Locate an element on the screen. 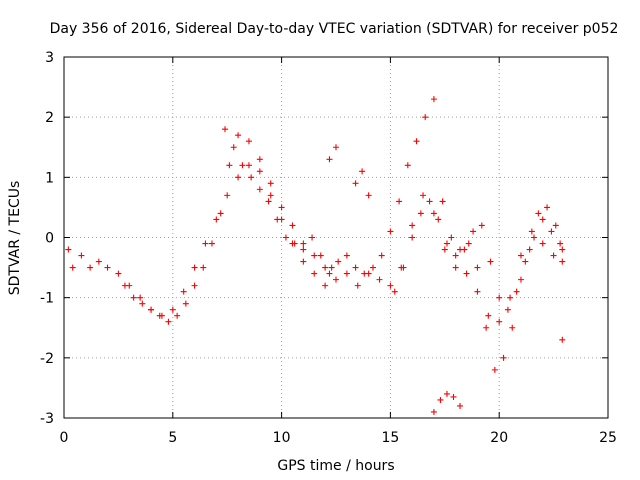  x-tick-label: 15 is located at coordinates (390, 438).